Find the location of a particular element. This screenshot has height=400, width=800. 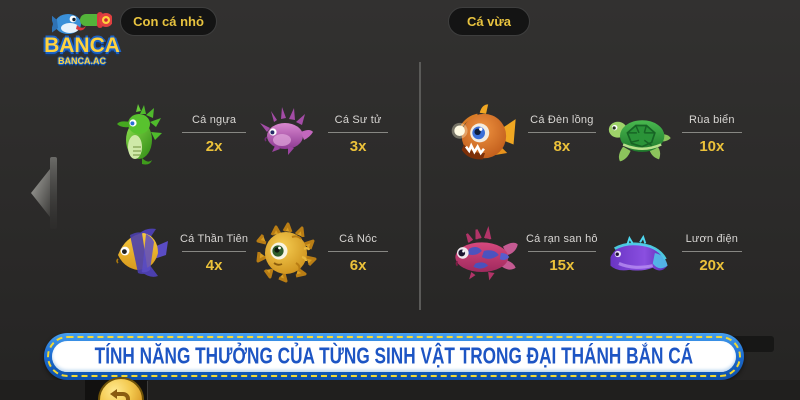

sea-turtle-icon is located at coordinates (639, 140).